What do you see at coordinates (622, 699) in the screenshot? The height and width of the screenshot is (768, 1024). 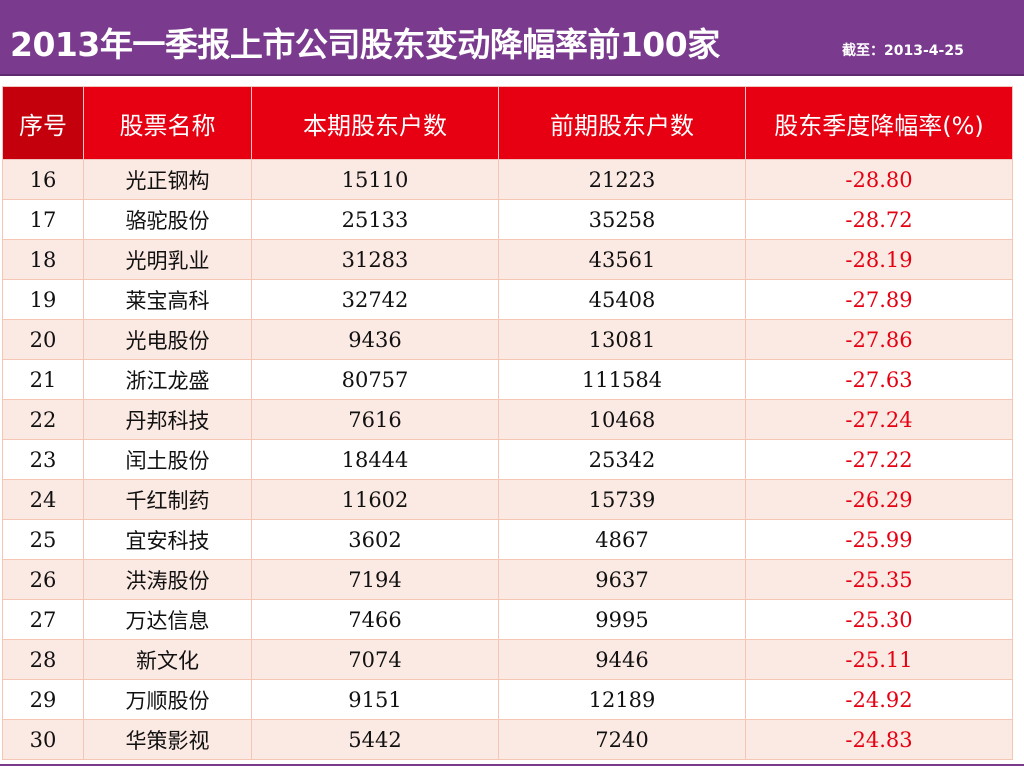 I see `cell-previous-holders: 12189` at bounding box center [622, 699].